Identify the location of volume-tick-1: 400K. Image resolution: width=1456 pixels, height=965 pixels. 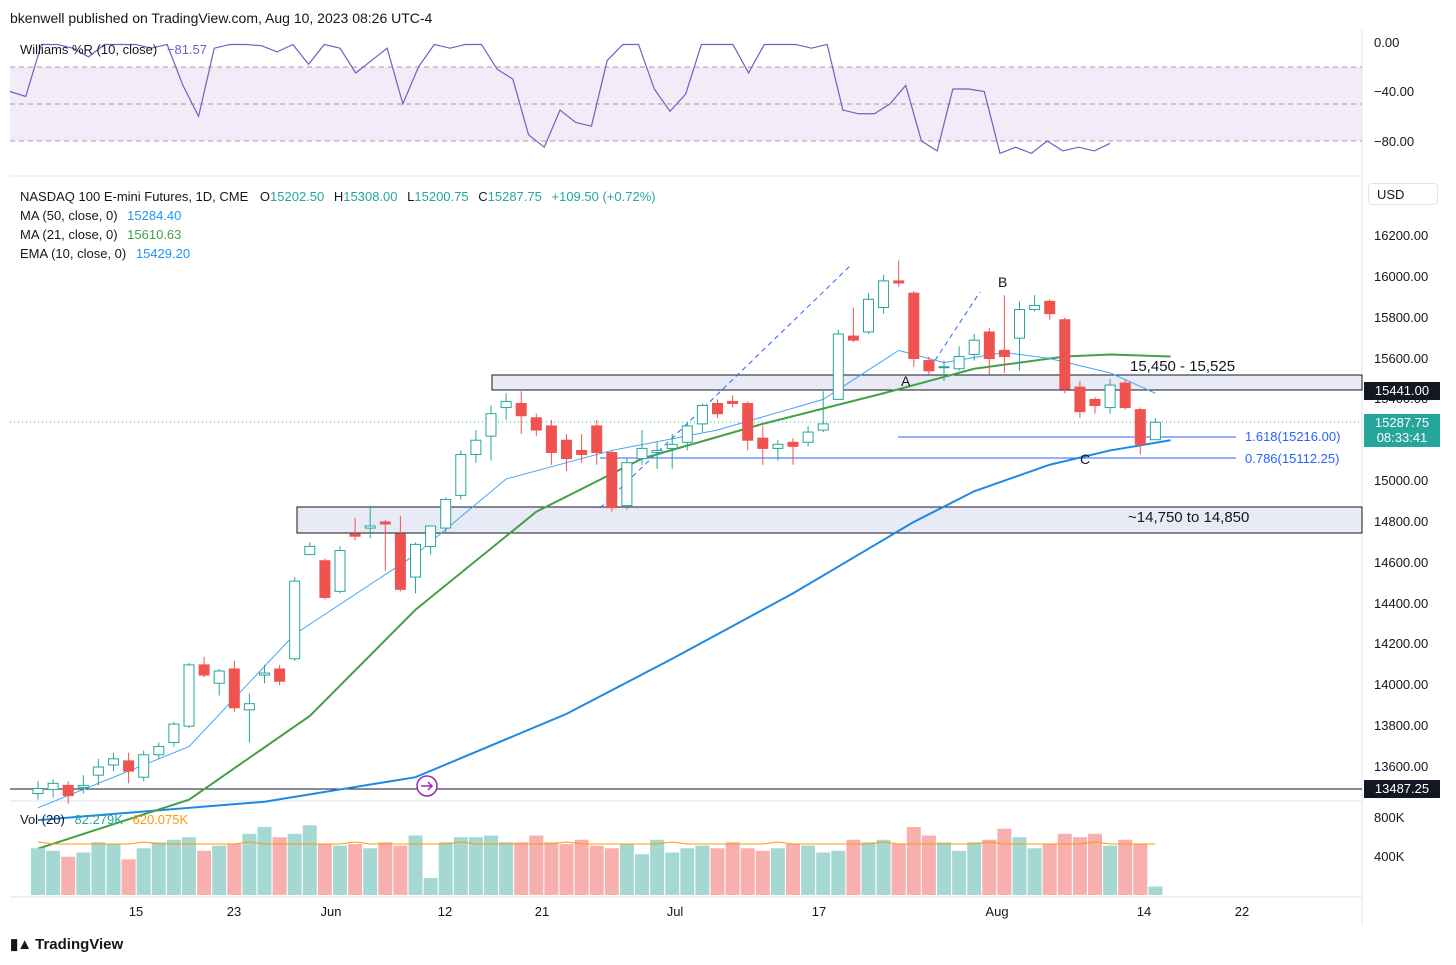
(1389, 856).